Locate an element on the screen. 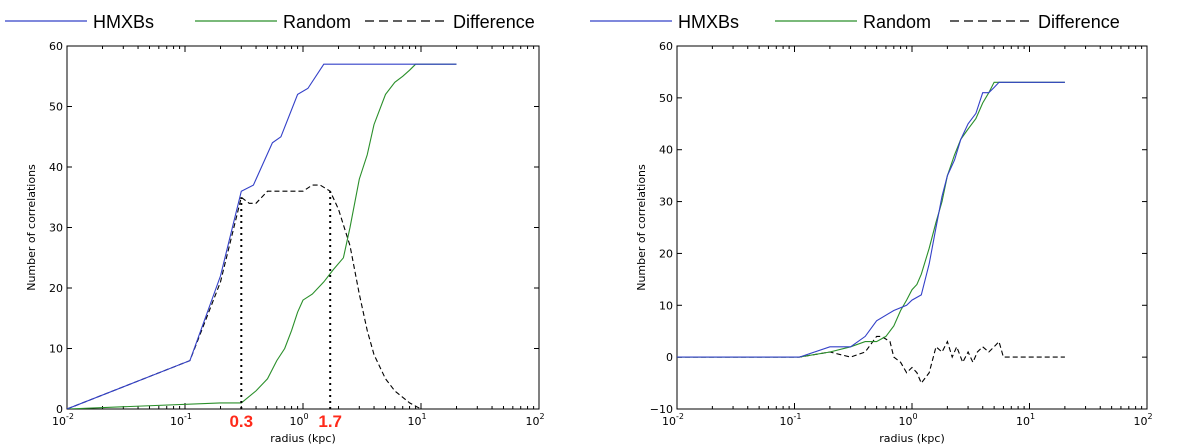 Image resolution: width=1186 pixels, height=445 pixels. series-line-difference is located at coordinates (871, 360).